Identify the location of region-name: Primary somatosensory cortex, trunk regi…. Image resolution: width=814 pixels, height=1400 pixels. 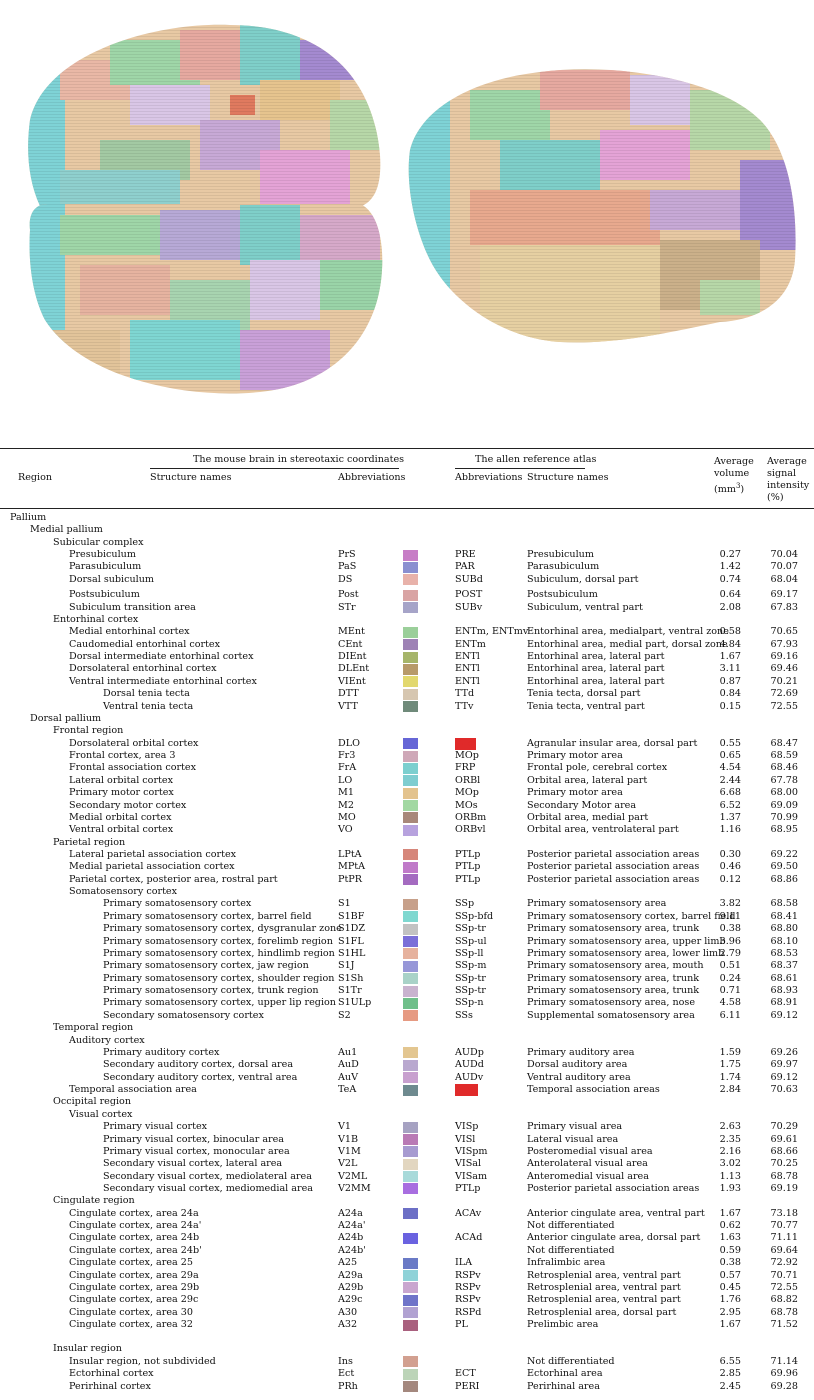
(211, 991).